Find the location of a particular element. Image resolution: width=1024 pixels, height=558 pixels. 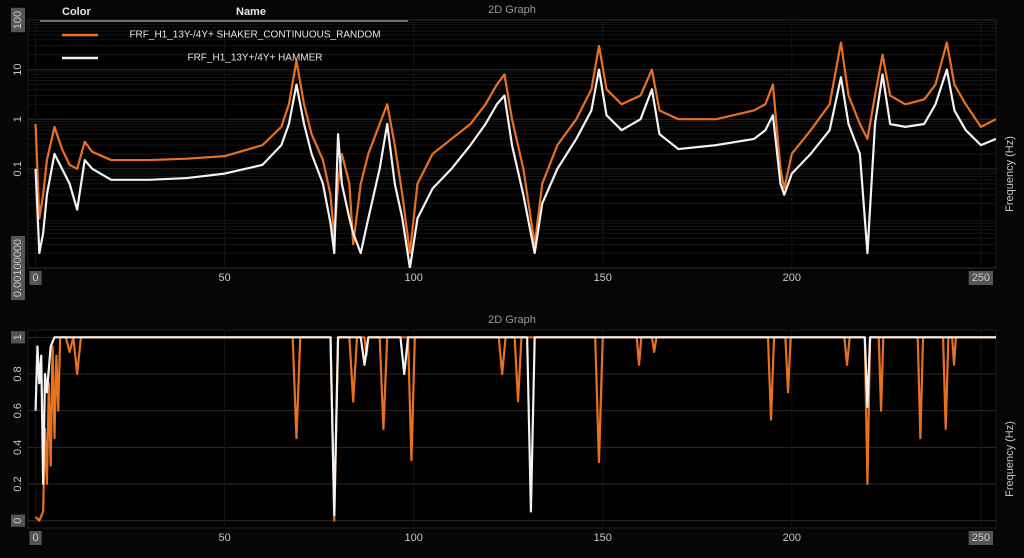

legend-header: Name is located at coordinates (251, 12).